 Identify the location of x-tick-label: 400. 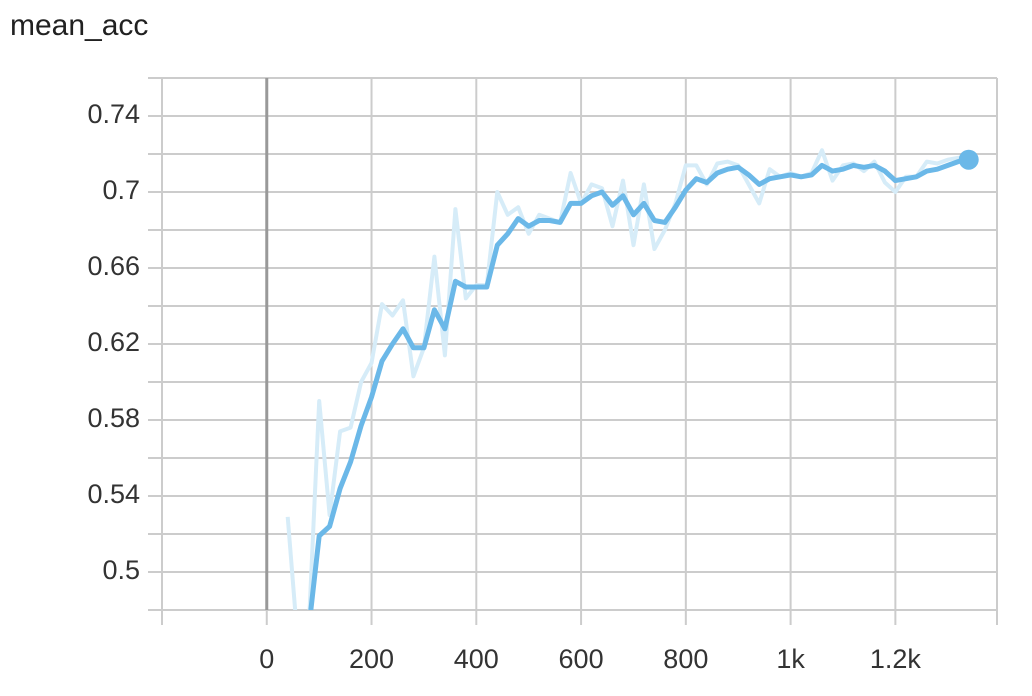
(476, 659).